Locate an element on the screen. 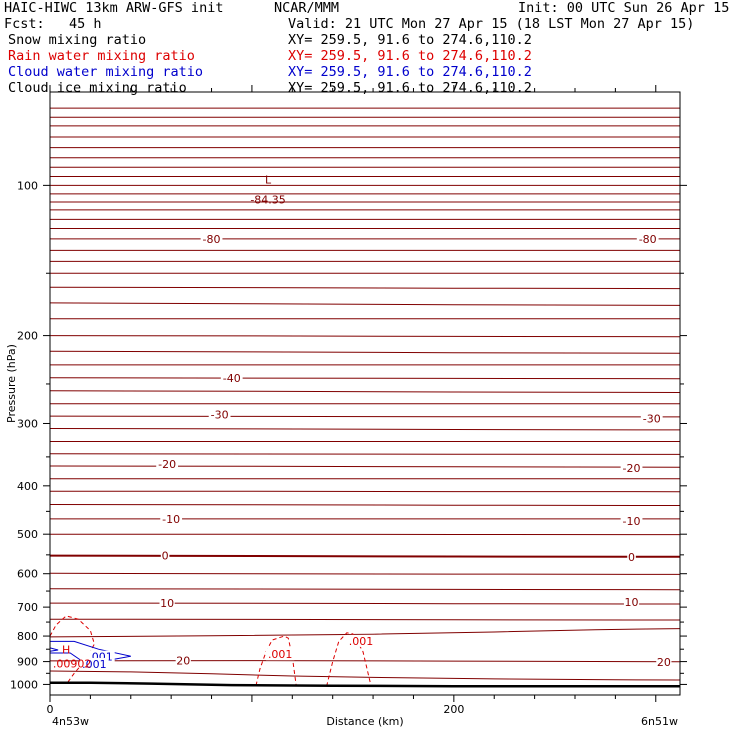  x-tick-label: 200 is located at coordinates (453, 709).